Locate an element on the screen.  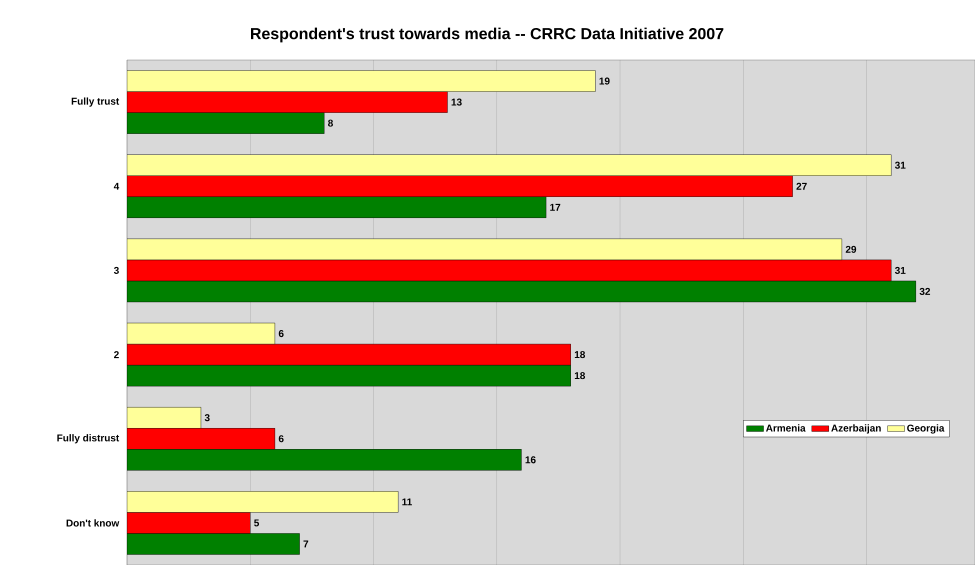
y-tick-label: Fully trust is located at coordinates (96, 102).